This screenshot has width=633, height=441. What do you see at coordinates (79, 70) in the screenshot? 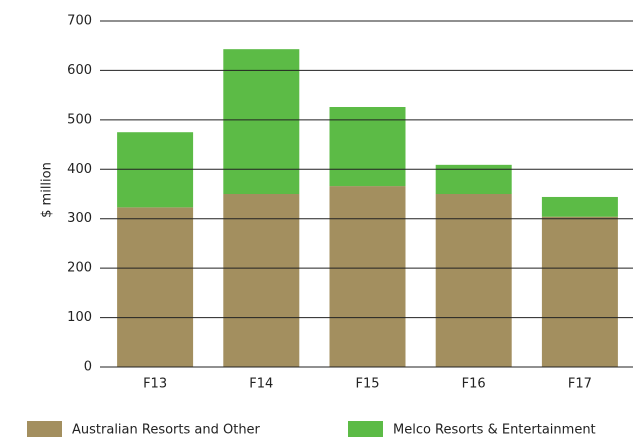
I see `y-tick-label: 600` at bounding box center [79, 70].